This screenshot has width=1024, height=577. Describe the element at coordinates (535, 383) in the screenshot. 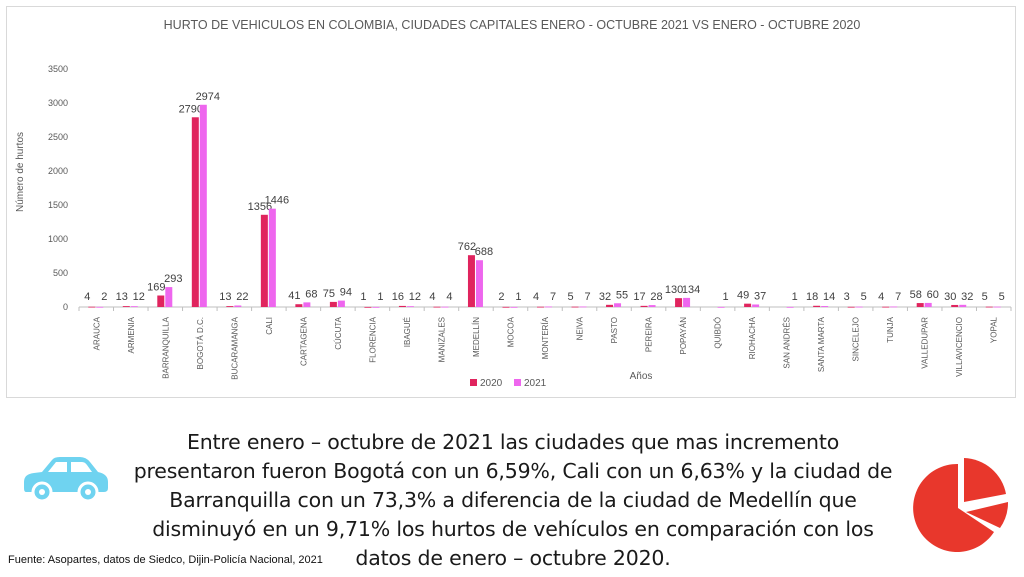

I see `legend-label: 2021` at that location.